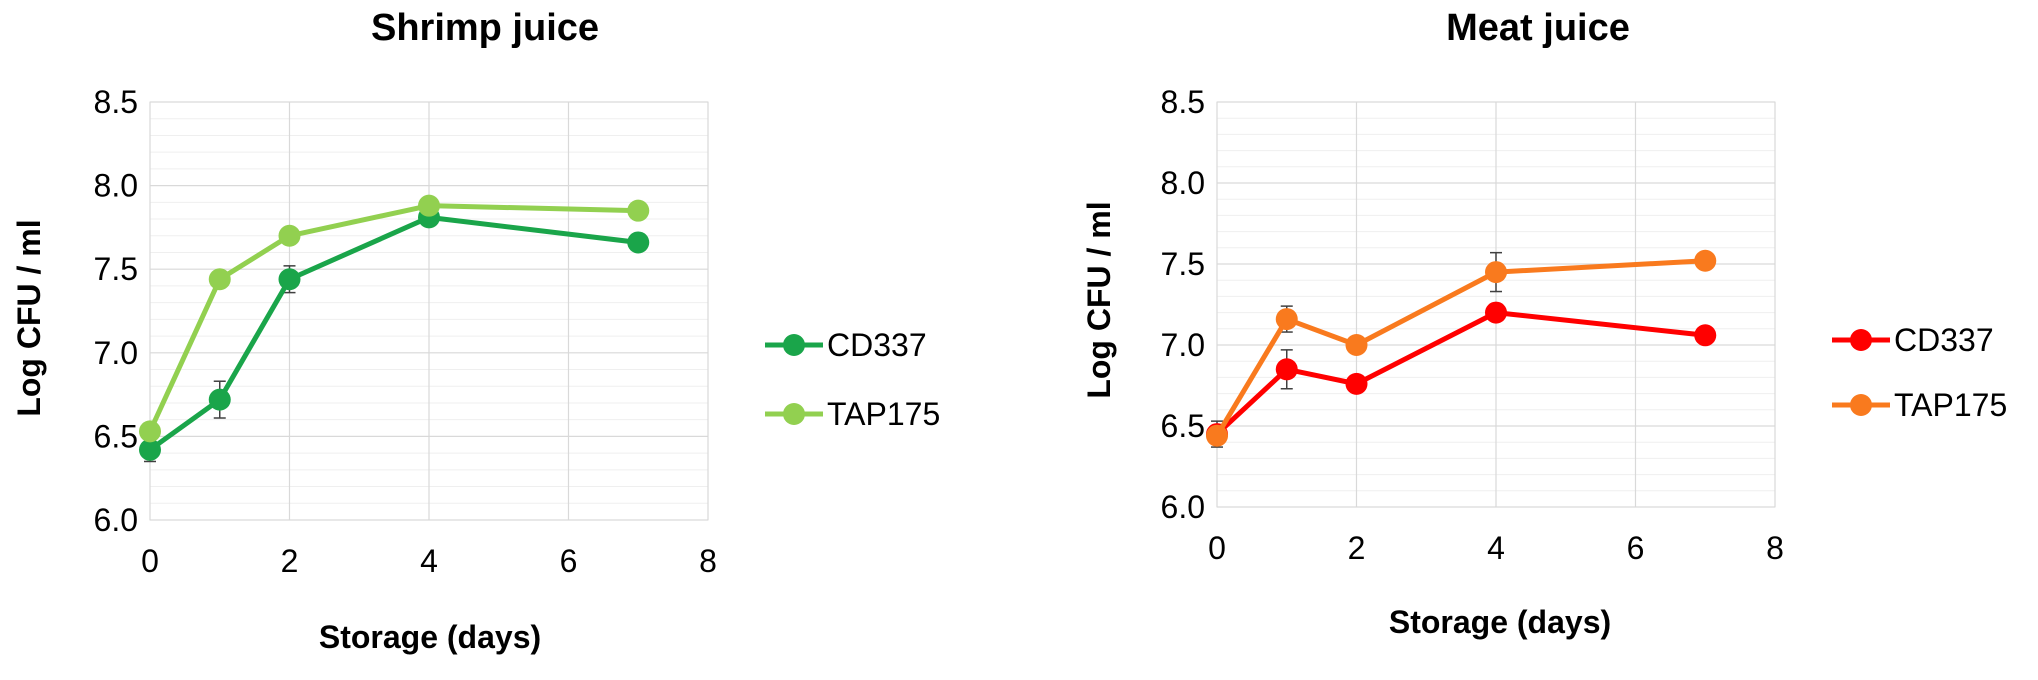  I want to click on chart-title: Meat juice, so click(1538, 28).